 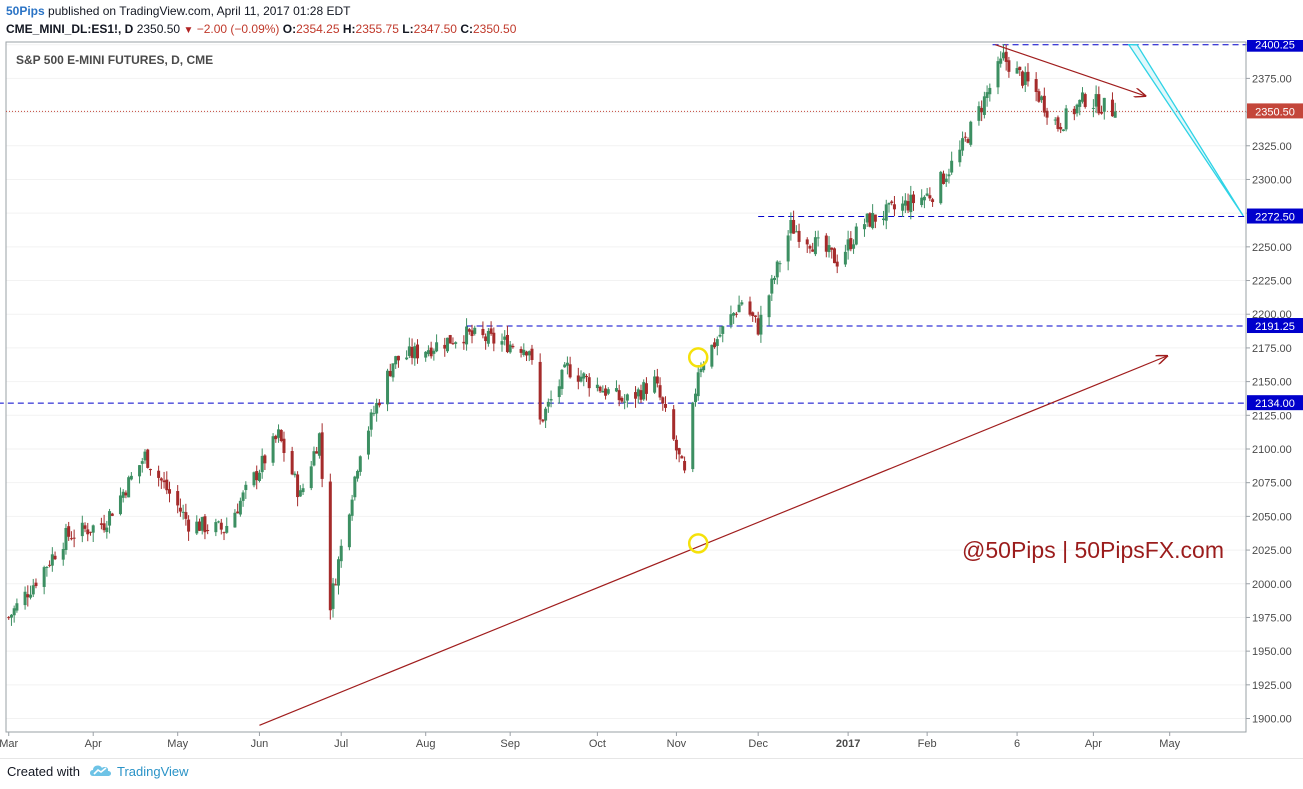 What do you see at coordinates (349, 29) in the screenshot?
I see `high-label: H:` at bounding box center [349, 29].